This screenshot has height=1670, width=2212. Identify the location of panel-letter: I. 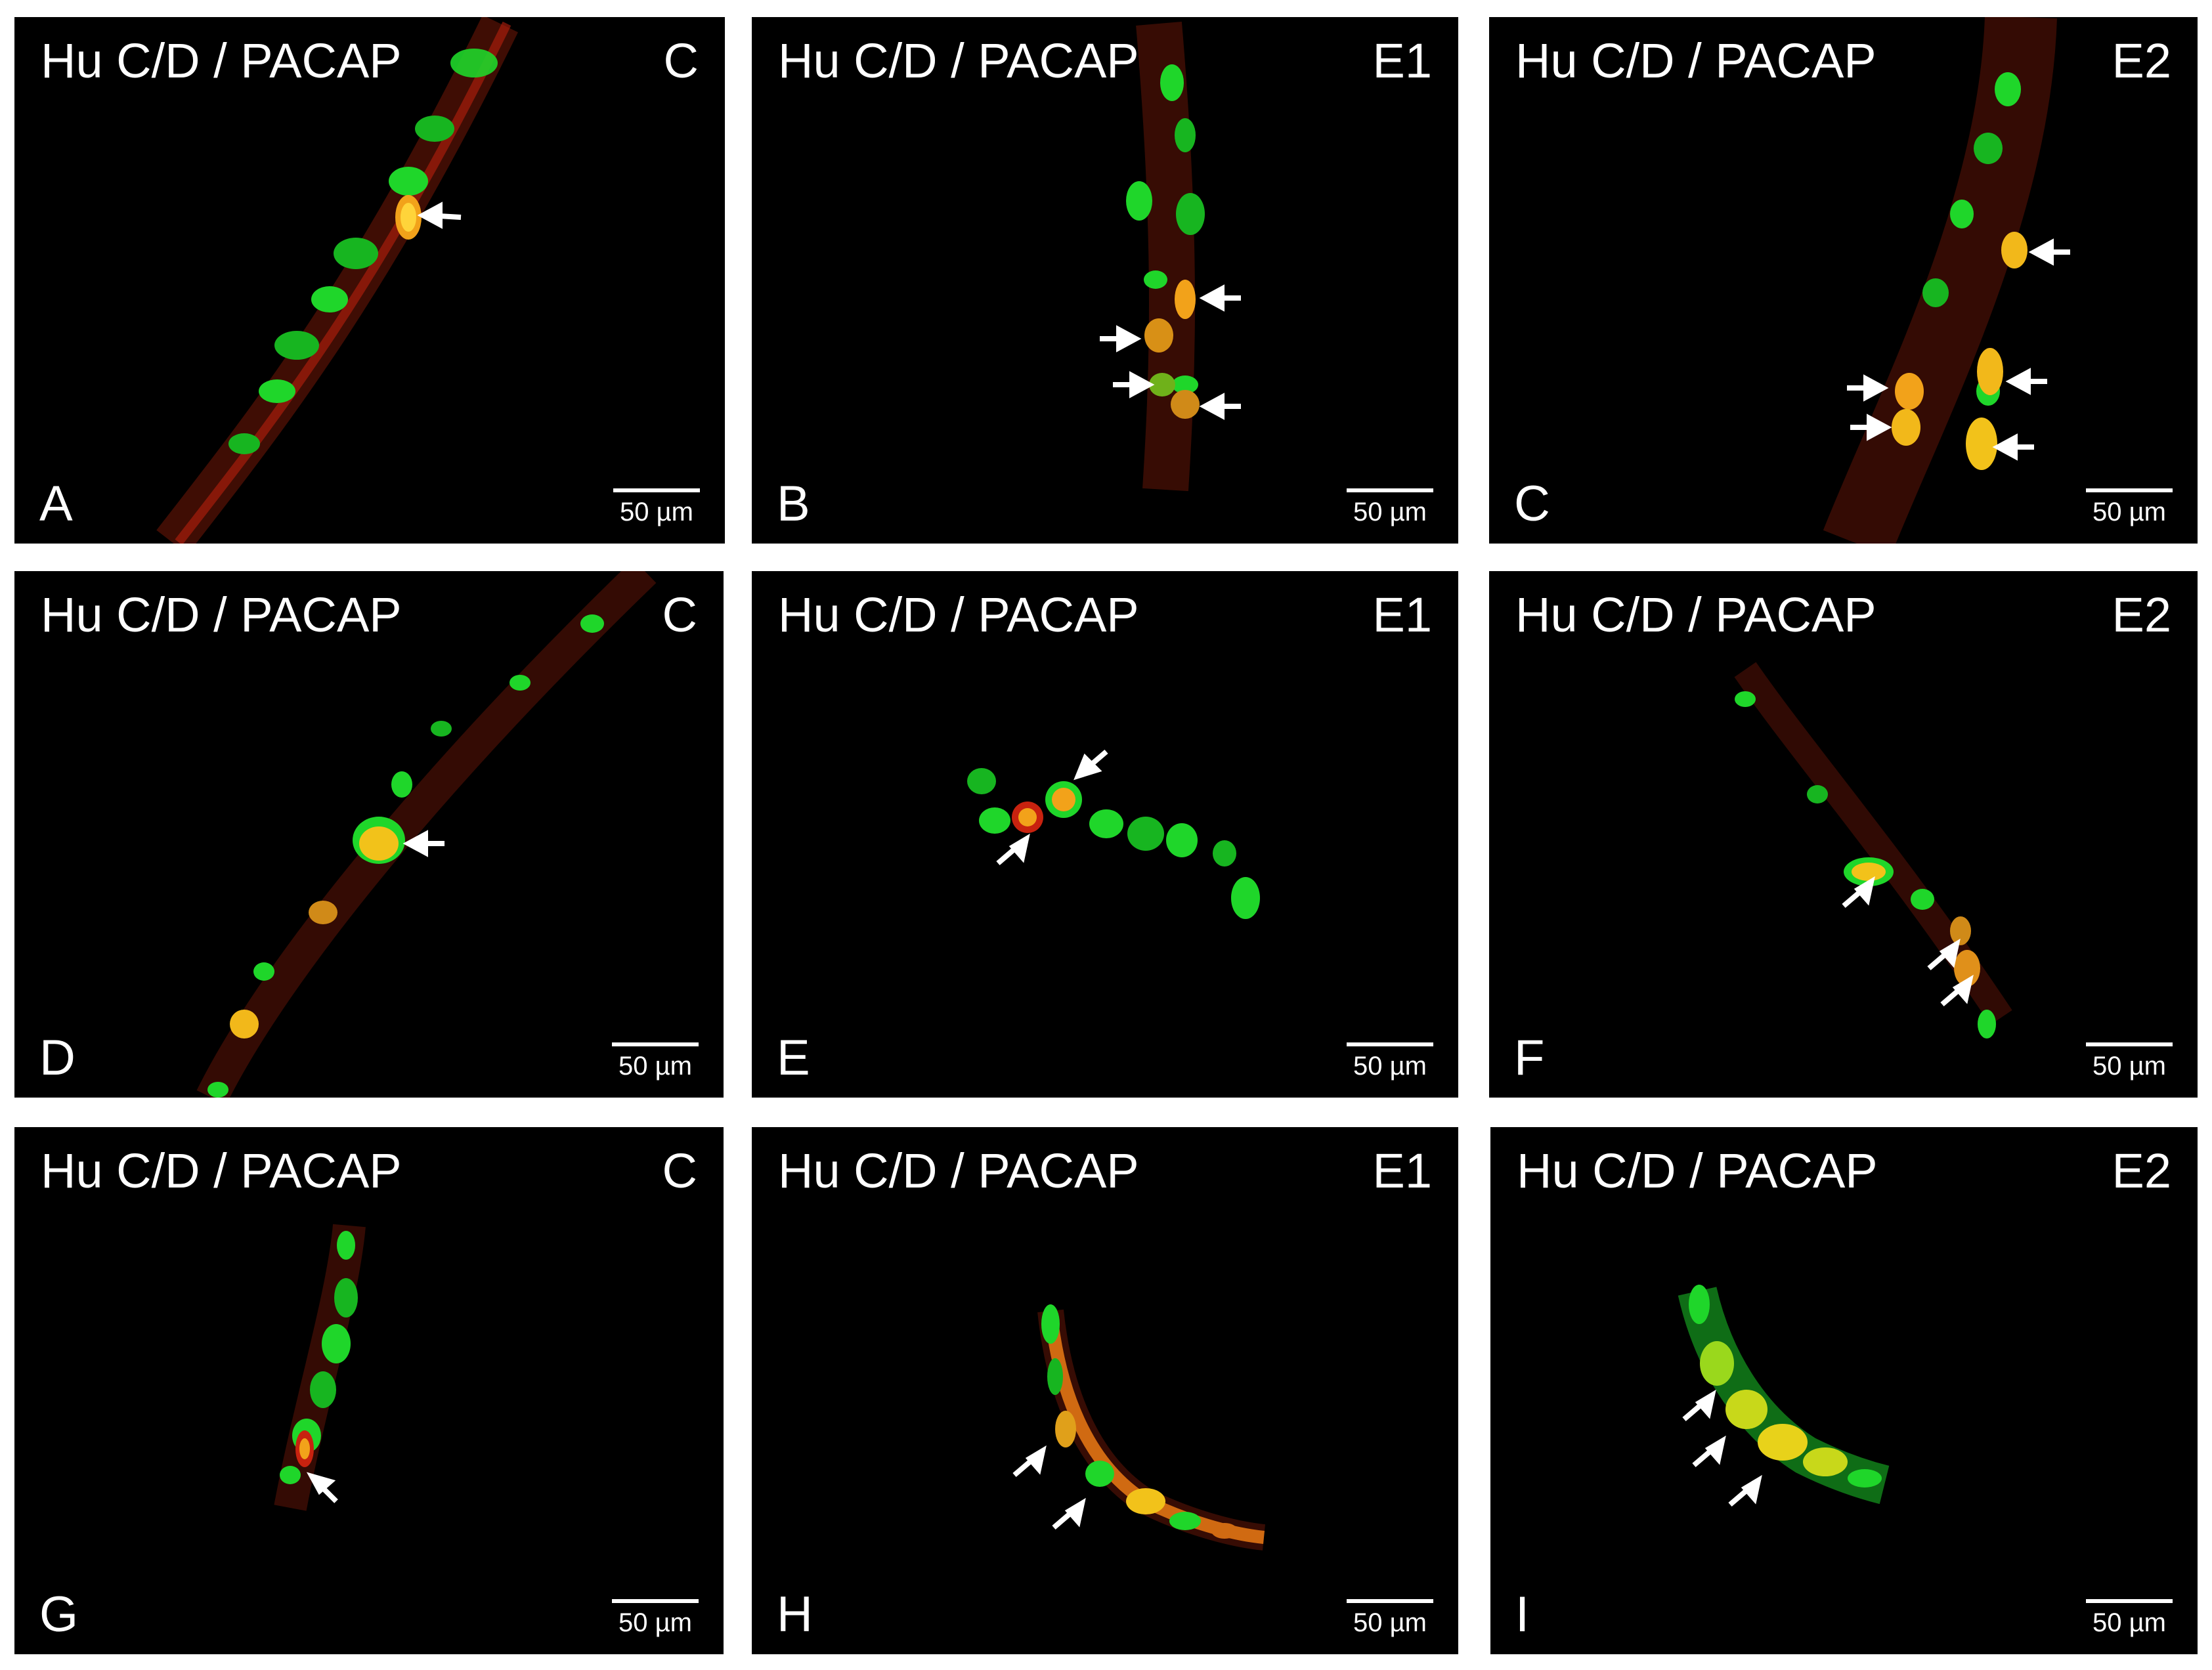
(1523, 1614).